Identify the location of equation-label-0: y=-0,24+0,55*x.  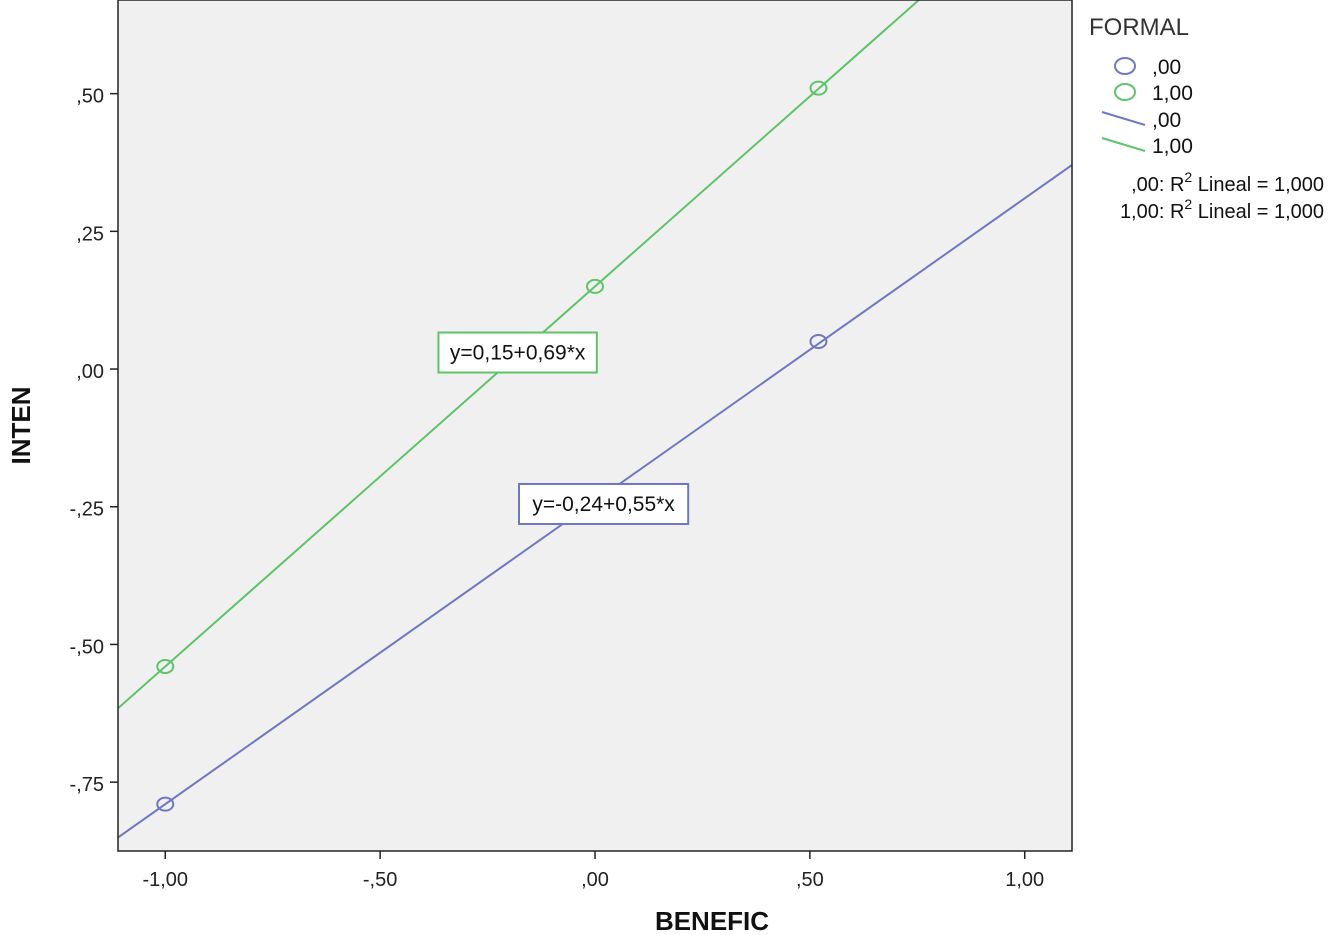
(603, 503).